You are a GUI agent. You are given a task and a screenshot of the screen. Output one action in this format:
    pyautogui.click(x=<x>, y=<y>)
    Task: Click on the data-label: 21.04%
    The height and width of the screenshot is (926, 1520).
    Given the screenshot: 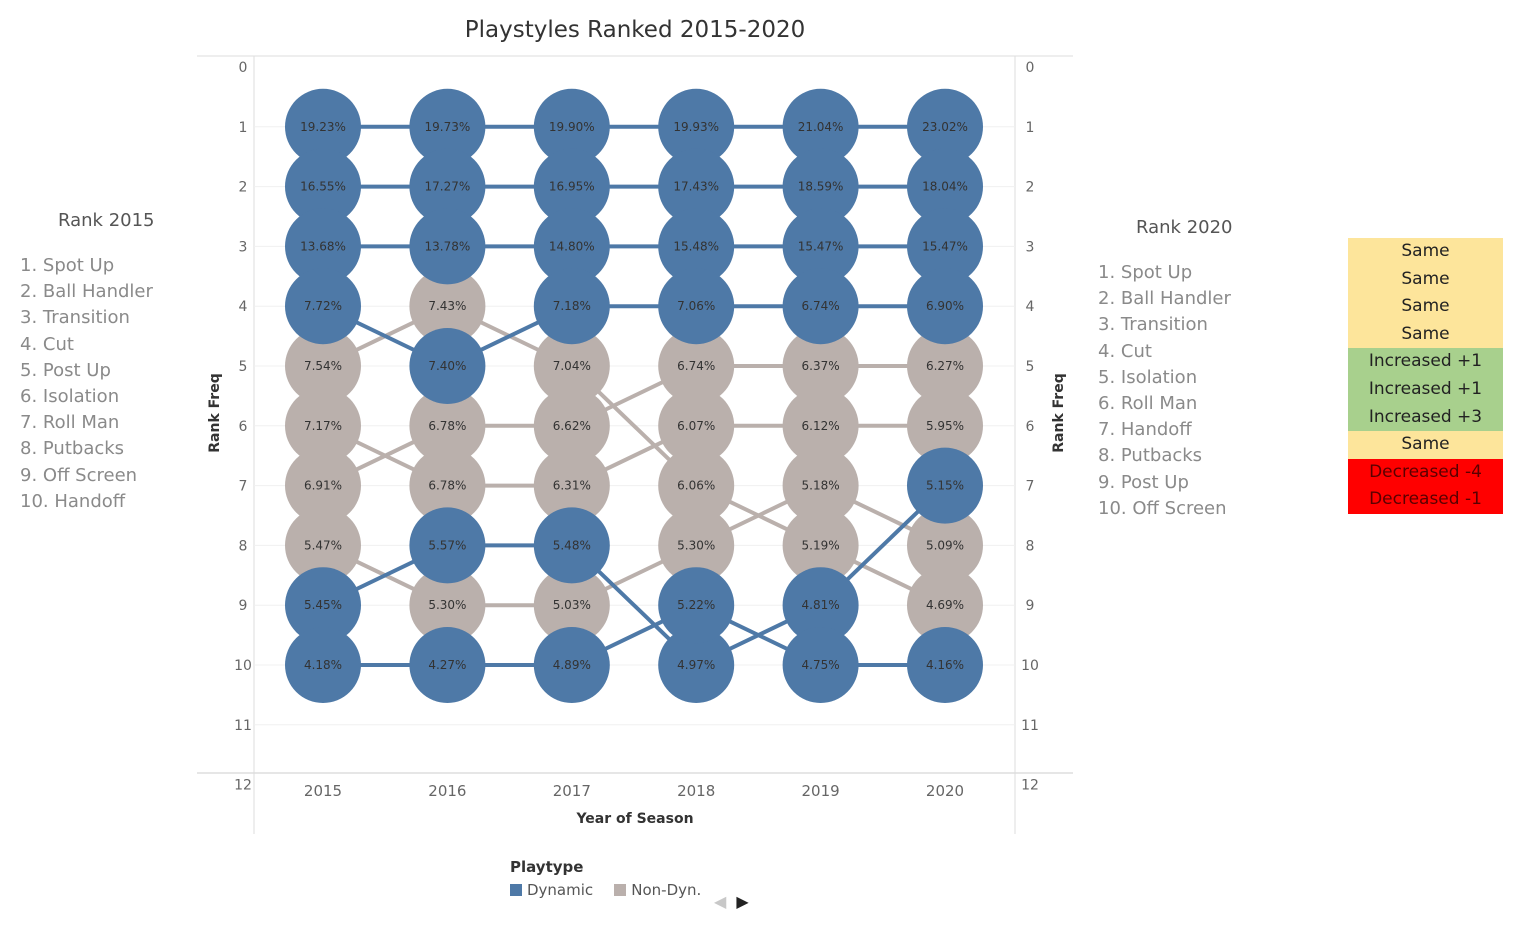 What is the action you would take?
    pyautogui.click(x=821, y=127)
    